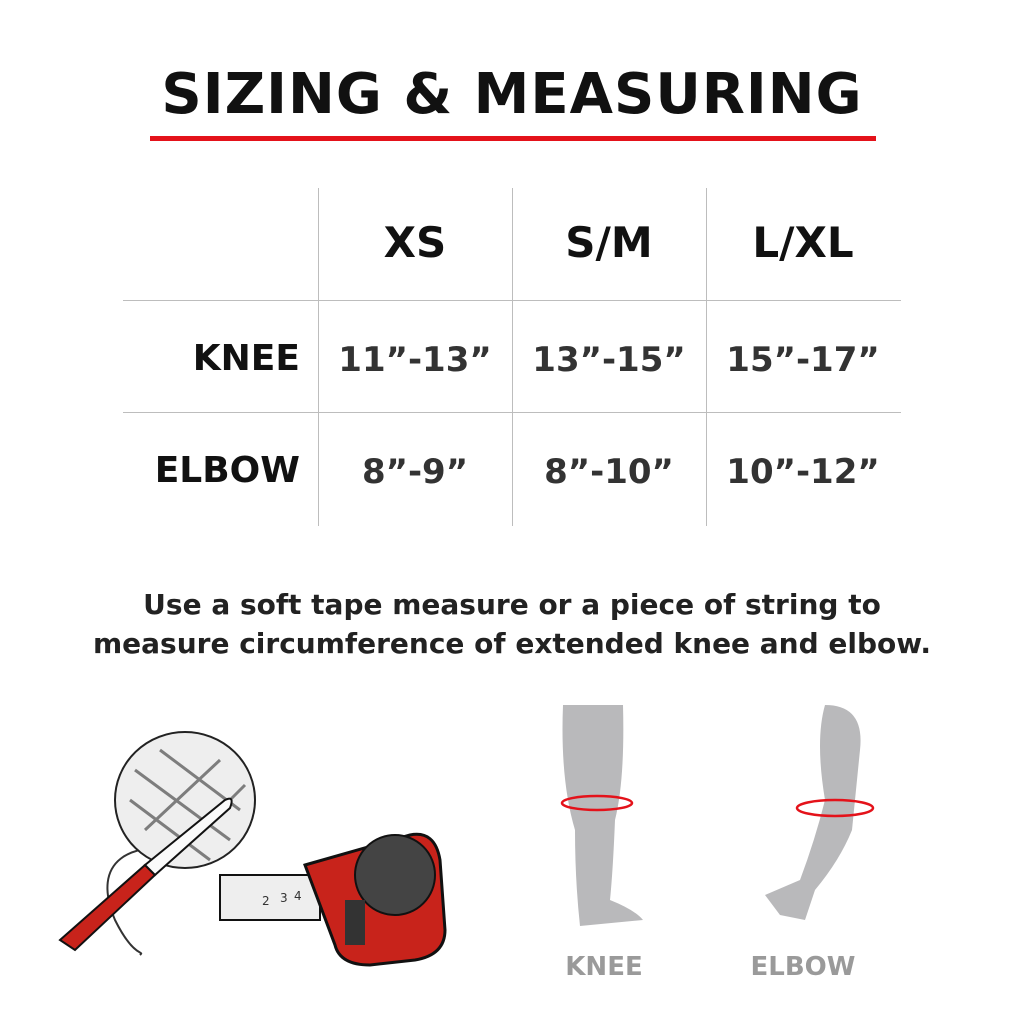 This screenshot has width=1024, height=1024. Describe the element at coordinates (803, 360) in the screenshot. I see `table-cell: 15”-17”` at that location.